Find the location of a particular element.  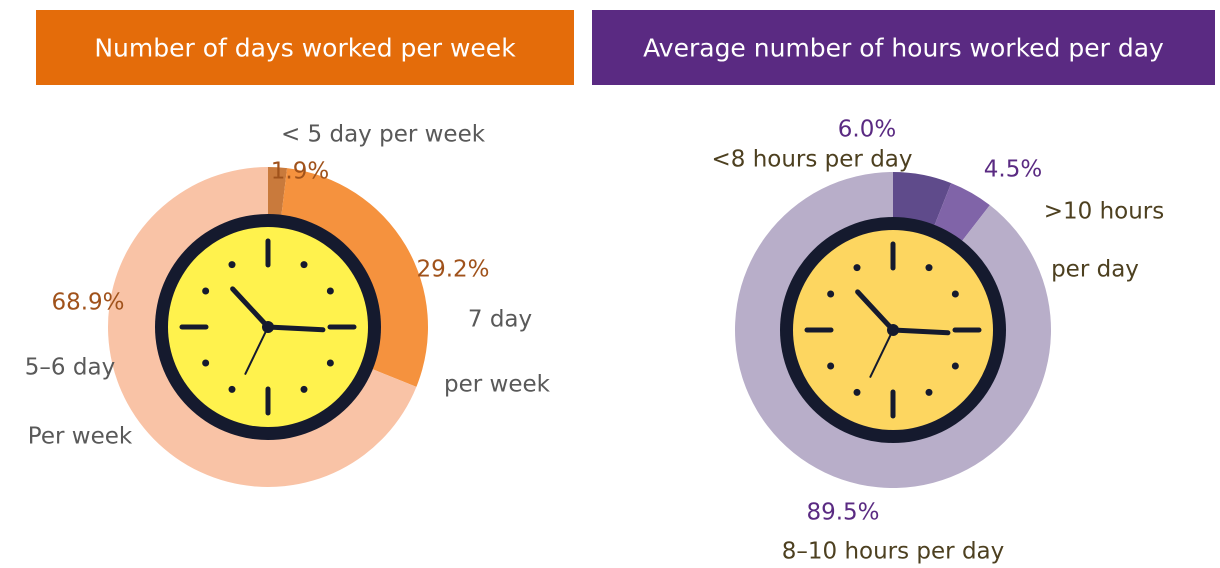

value-label: 6.0% is located at coordinates (867, 130).